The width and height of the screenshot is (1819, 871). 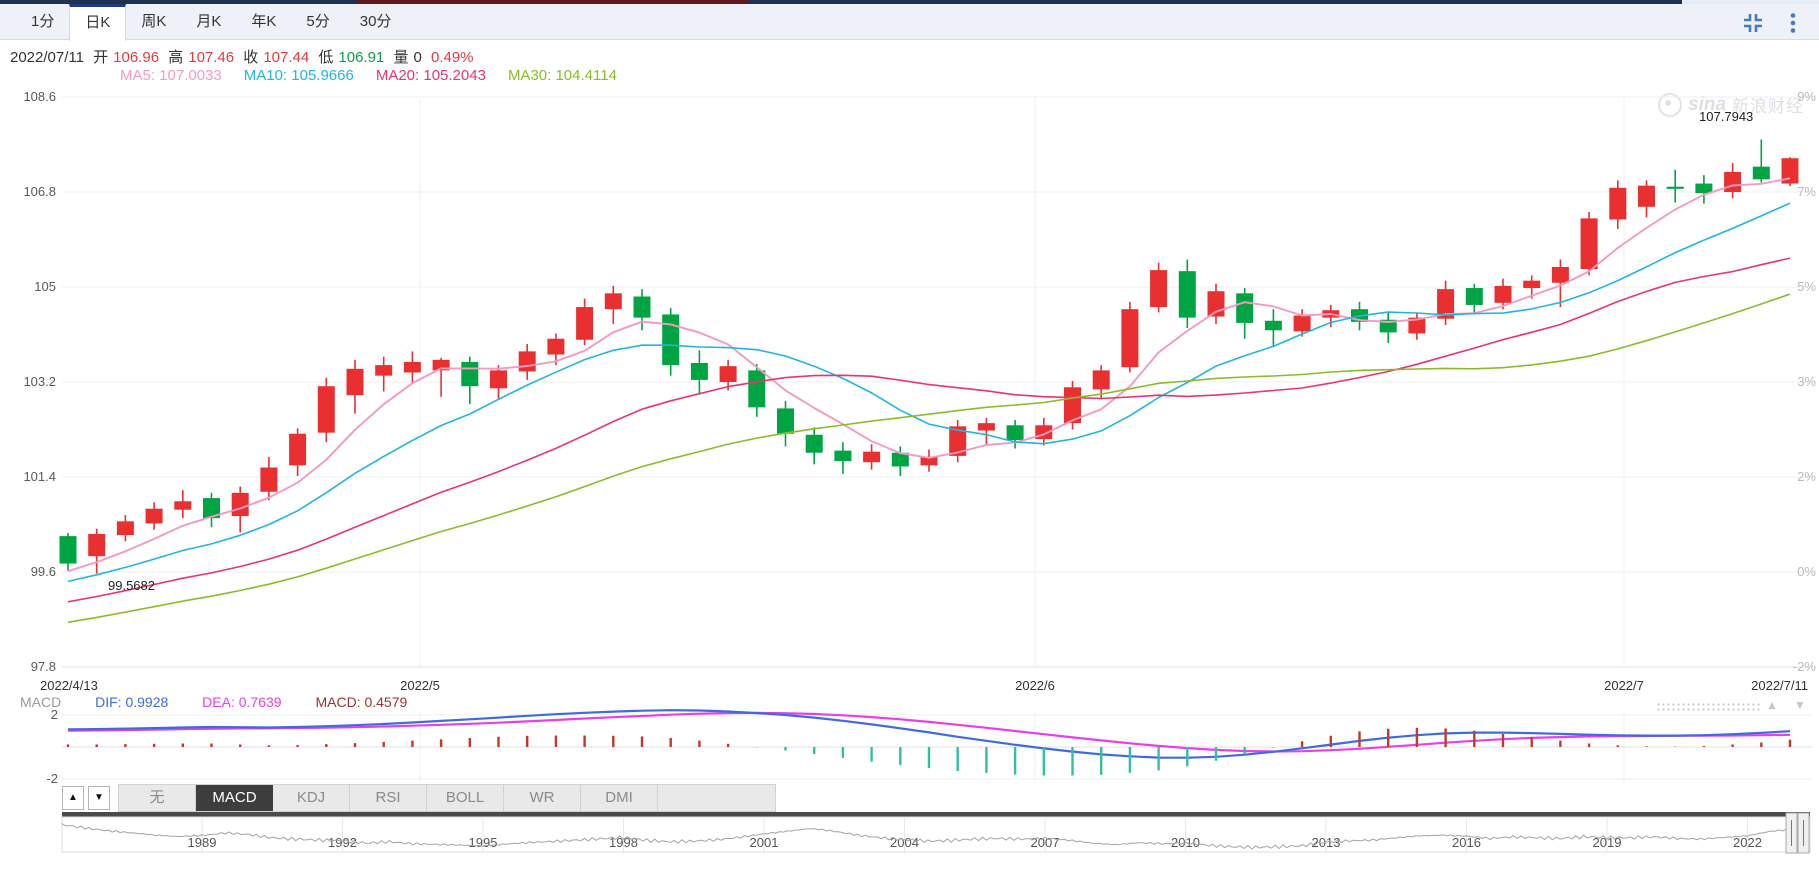 What do you see at coordinates (43, 571) in the screenshot?
I see `y-axis-price-label: 99.6` at bounding box center [43, 571].